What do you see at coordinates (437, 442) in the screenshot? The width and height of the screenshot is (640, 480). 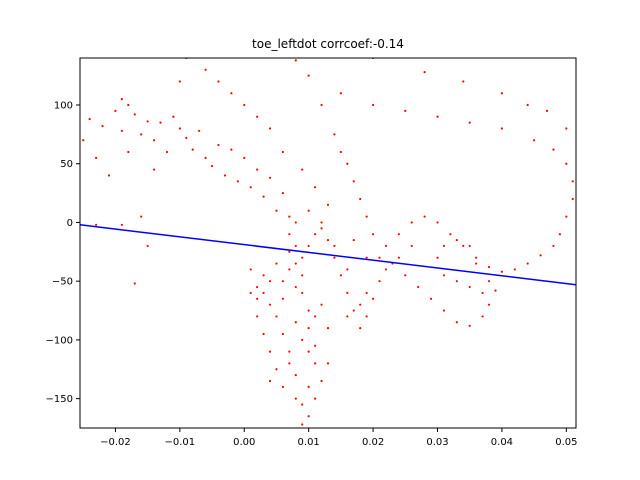 I see `x-tick-label: 0.03` at bounding box center [437, 442].